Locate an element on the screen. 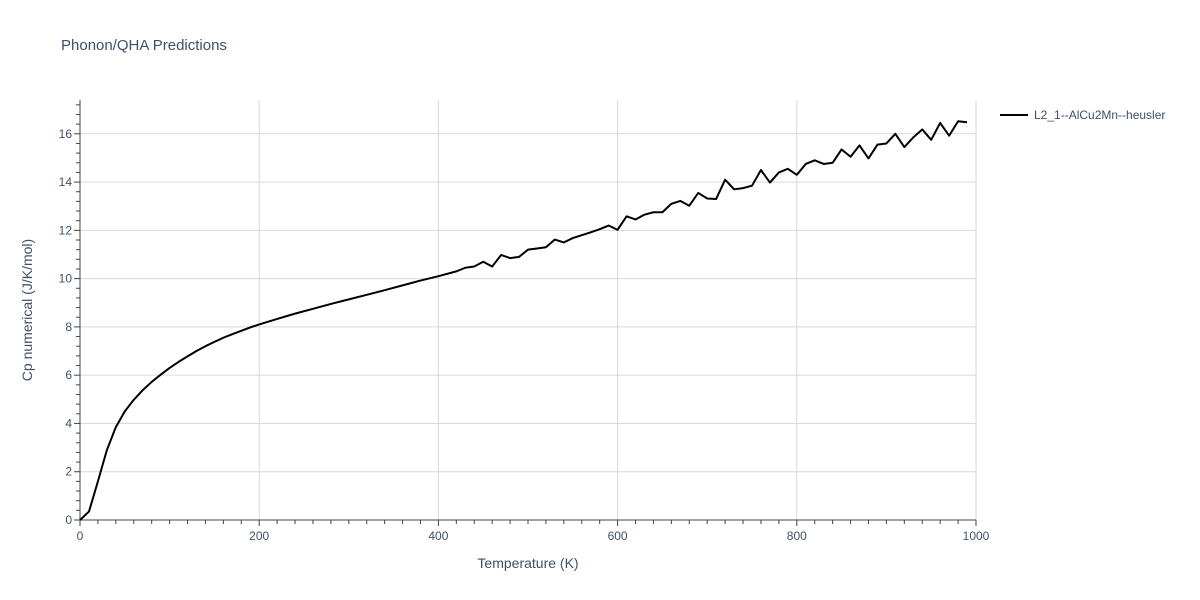 This screenshot has width=1200, height=600. legend: L2_1--AlCu2Mn--heusler is located at coordinates (1082, 115).